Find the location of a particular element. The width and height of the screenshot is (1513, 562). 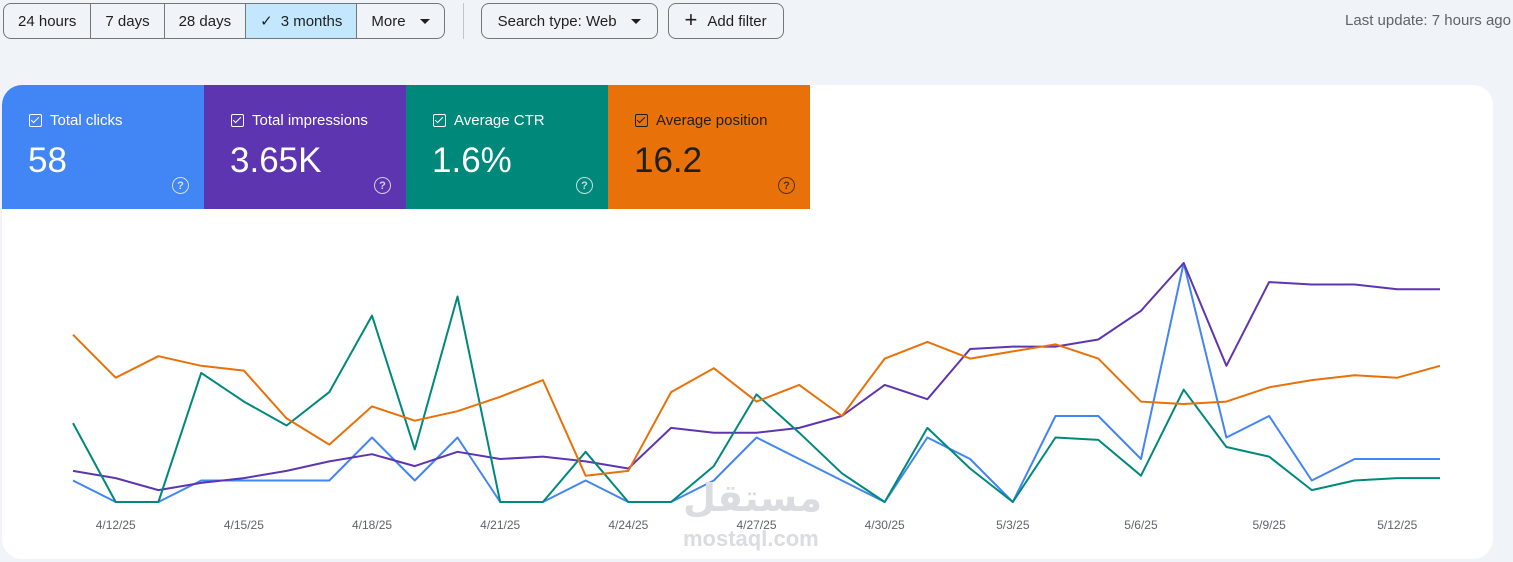

x-tick-label: 4/30/25 is located at coordinates (885, 525).